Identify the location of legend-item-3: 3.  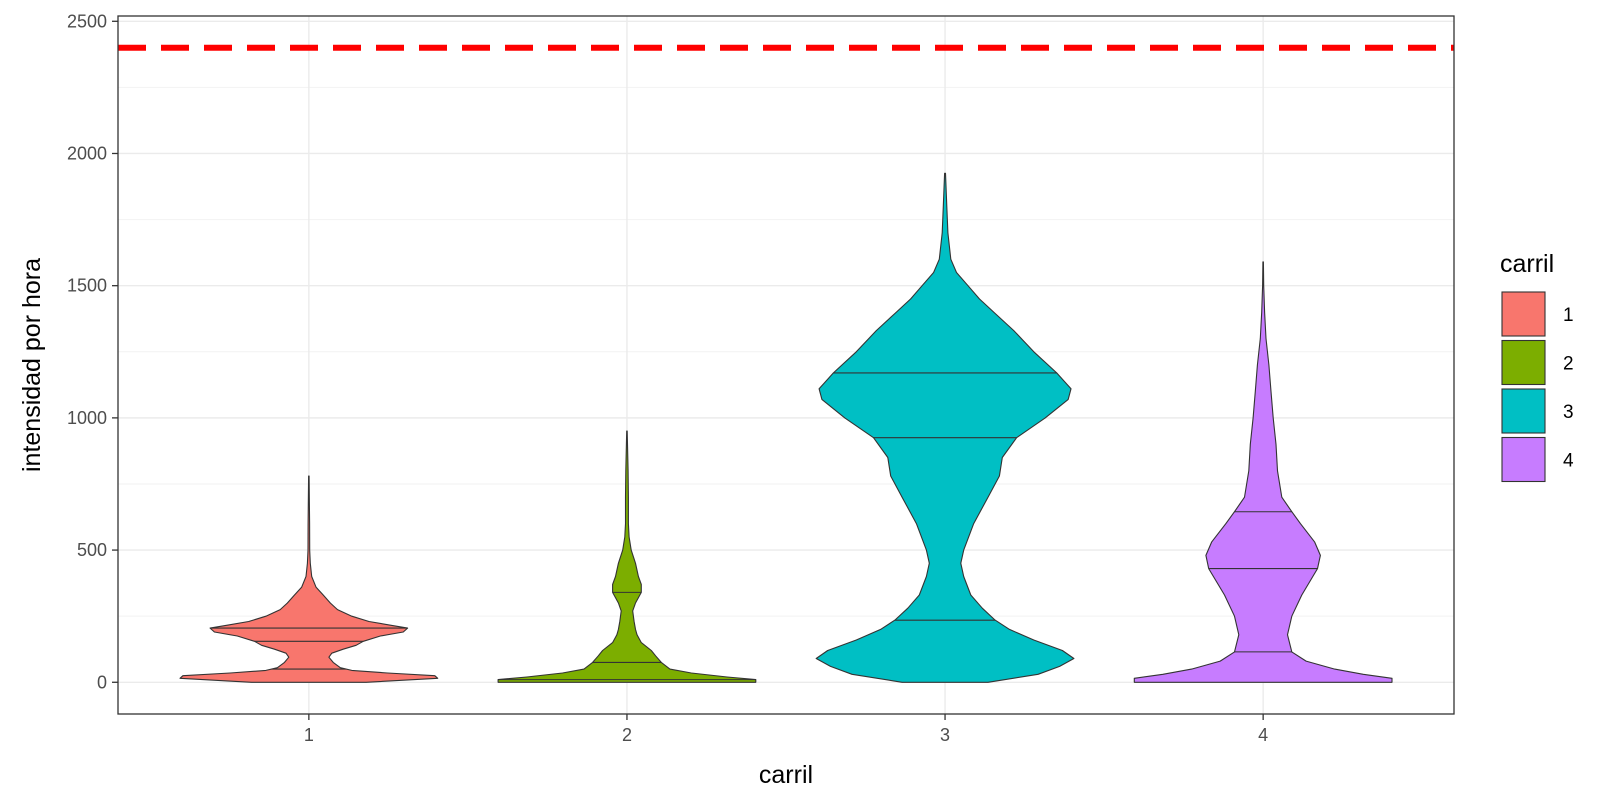
(1537, 411).